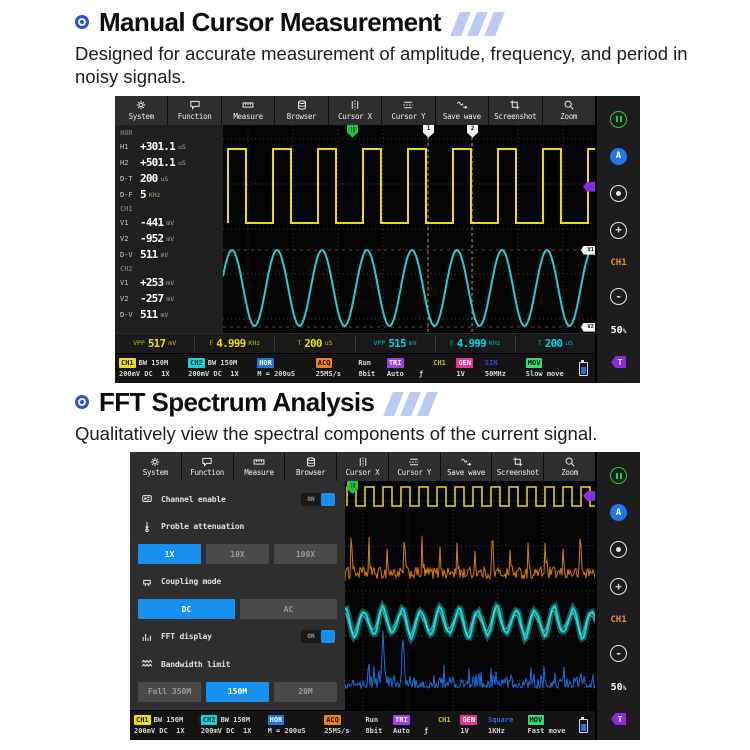  Describe the element at coordinates (337, 731) in the screenshot. I see `status-value: 25MS/s` at that location.